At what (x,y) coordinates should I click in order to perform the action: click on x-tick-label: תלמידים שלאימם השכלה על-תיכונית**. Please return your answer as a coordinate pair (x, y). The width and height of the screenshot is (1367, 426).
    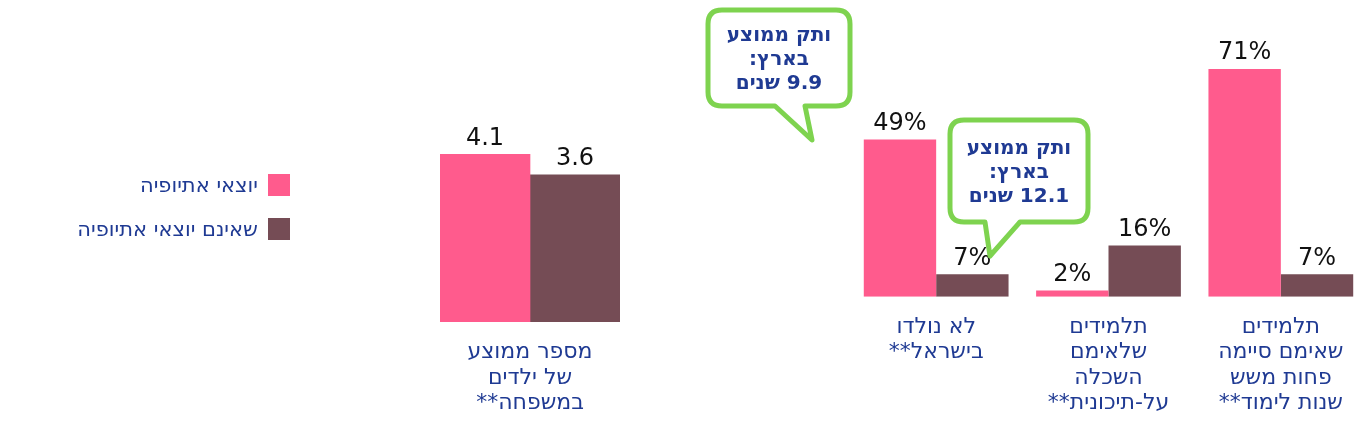
    Looking at the image, I should click on (1108, 364).